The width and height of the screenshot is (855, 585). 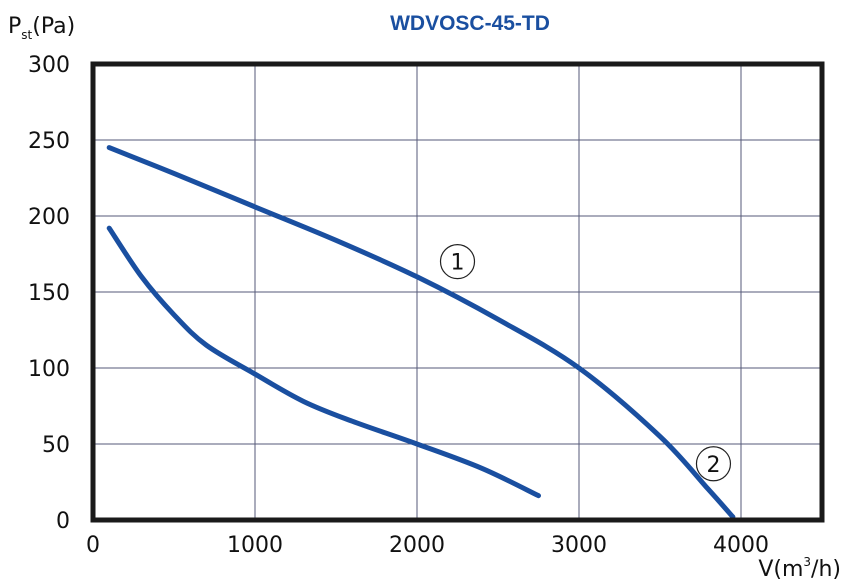 What do you see at coordinates (807, 562) in the screenshot?
I see `x-axis-title-superscript: 3` at bounding box center [807, 562].